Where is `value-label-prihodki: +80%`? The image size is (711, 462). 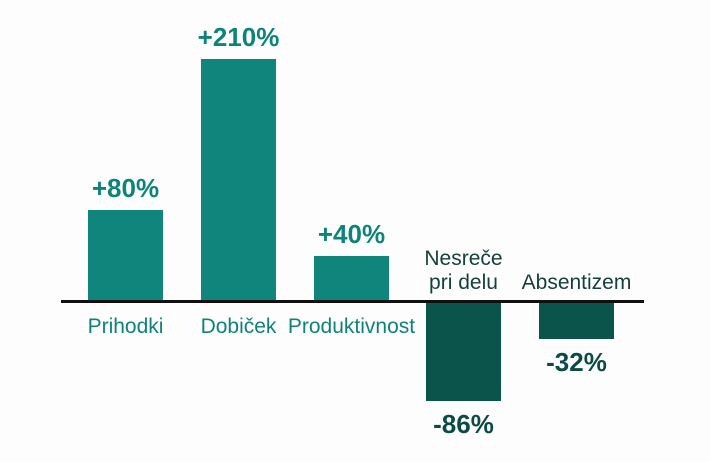
value-label-prihodki: +80% is located at coordinates (125, 188).